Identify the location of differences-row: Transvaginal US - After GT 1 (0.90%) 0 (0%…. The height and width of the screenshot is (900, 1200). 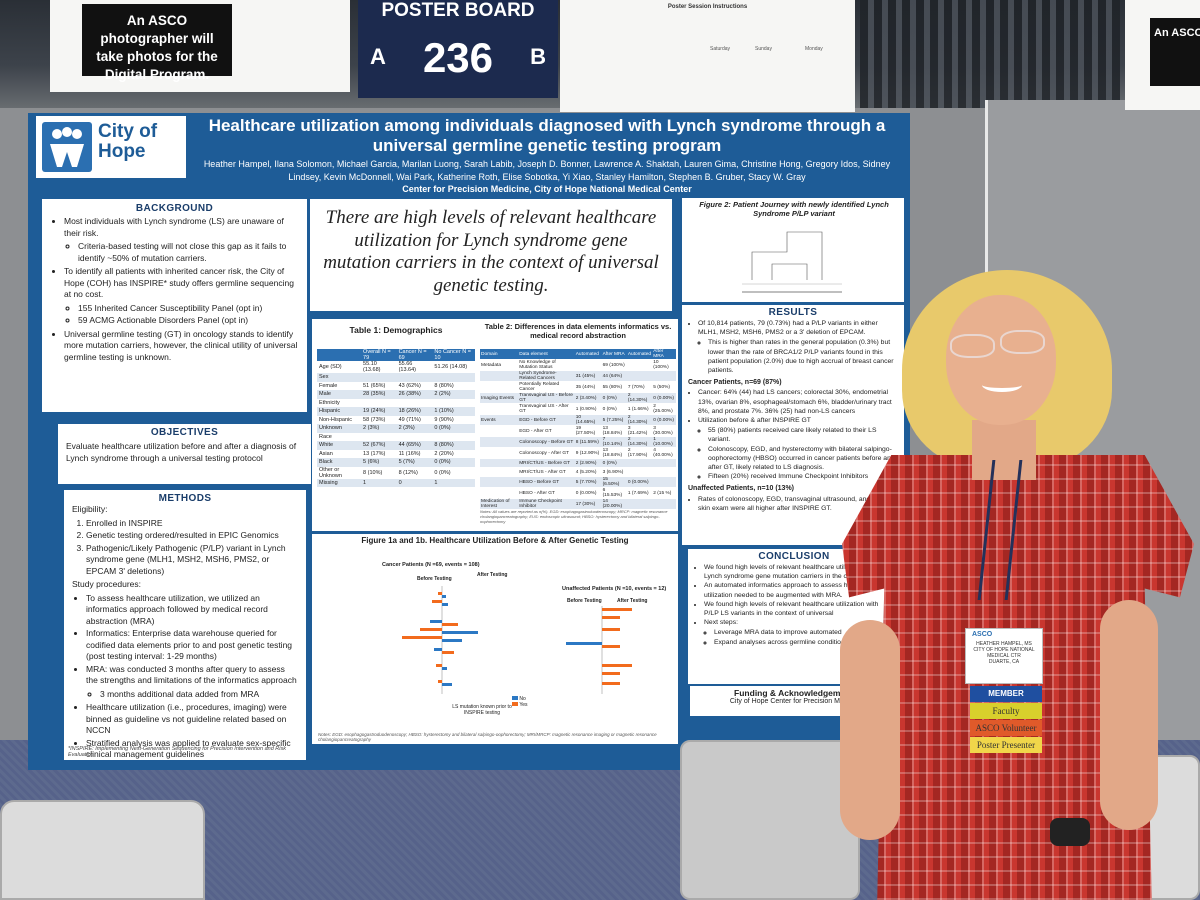
(578, 409).